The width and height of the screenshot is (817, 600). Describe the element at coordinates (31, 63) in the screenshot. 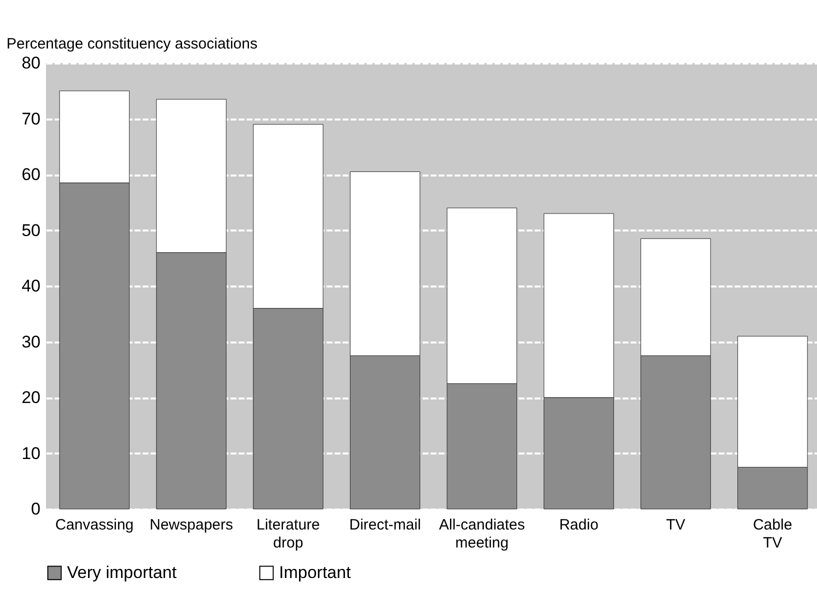

I see `y-tick-label: 80` at that location.